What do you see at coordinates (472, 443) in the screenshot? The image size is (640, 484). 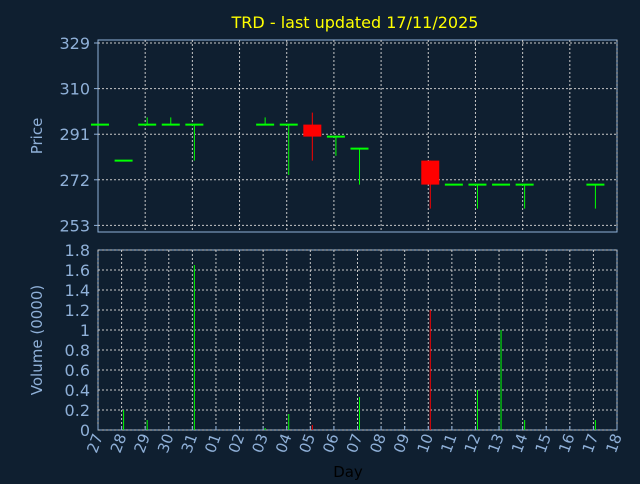 I see `x-tick-label: 12` at bounding box center [472, 443].